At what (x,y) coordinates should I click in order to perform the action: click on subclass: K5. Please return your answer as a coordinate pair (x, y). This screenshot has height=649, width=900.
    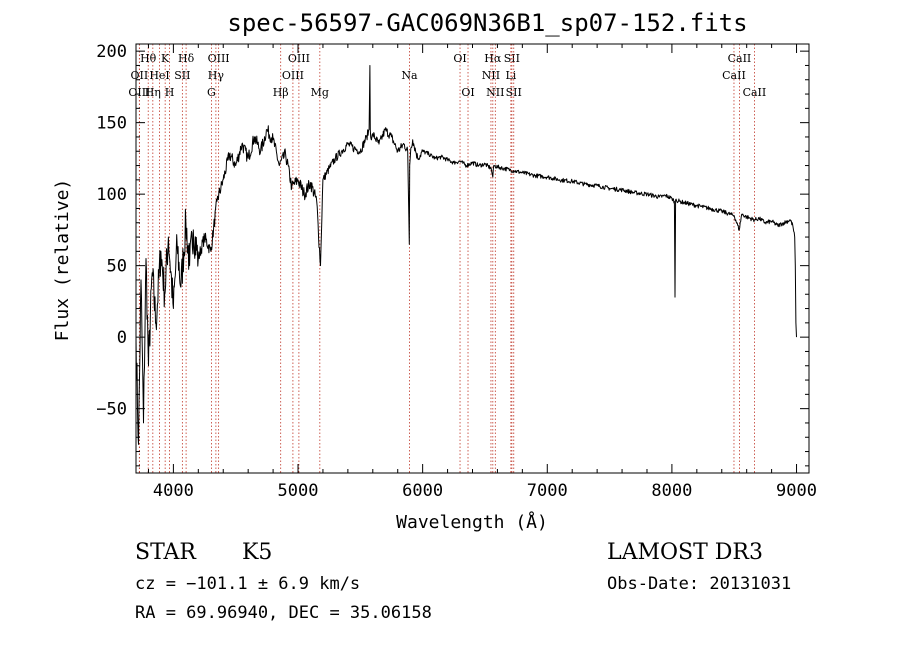
    Looking at the image, I should click on (257, 552).